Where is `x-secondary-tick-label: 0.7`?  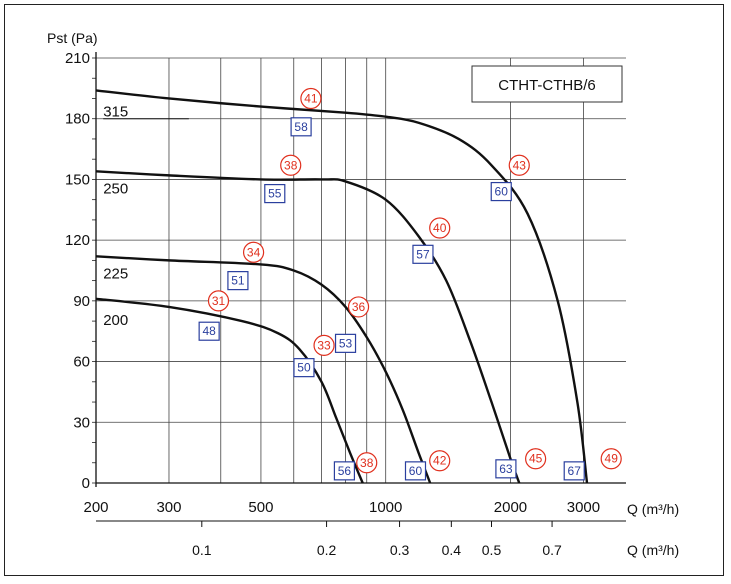
x-secondary-tick-label: 0.7 is located at coordinates (552, 550).